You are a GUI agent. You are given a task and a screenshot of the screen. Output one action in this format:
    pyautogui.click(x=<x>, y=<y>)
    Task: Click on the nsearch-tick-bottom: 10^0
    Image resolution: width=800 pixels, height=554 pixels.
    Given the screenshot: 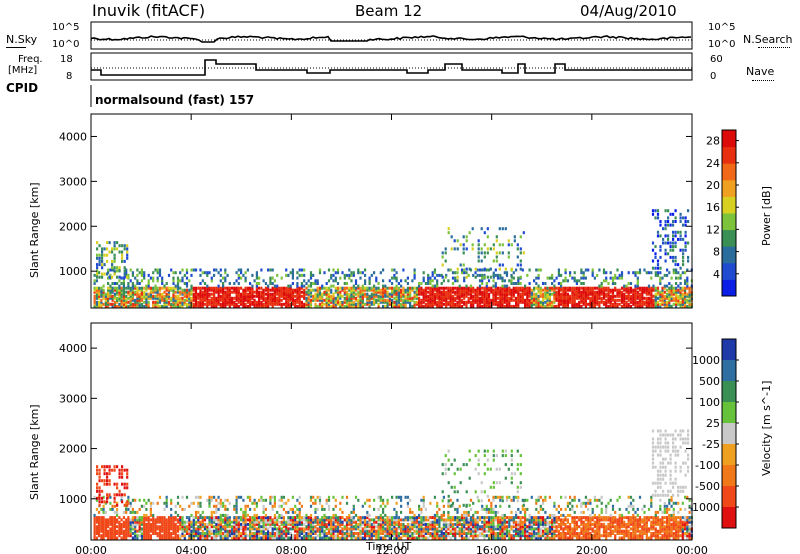 What is the action you would take?
    pyautogui.click(x=722, y=44)
    